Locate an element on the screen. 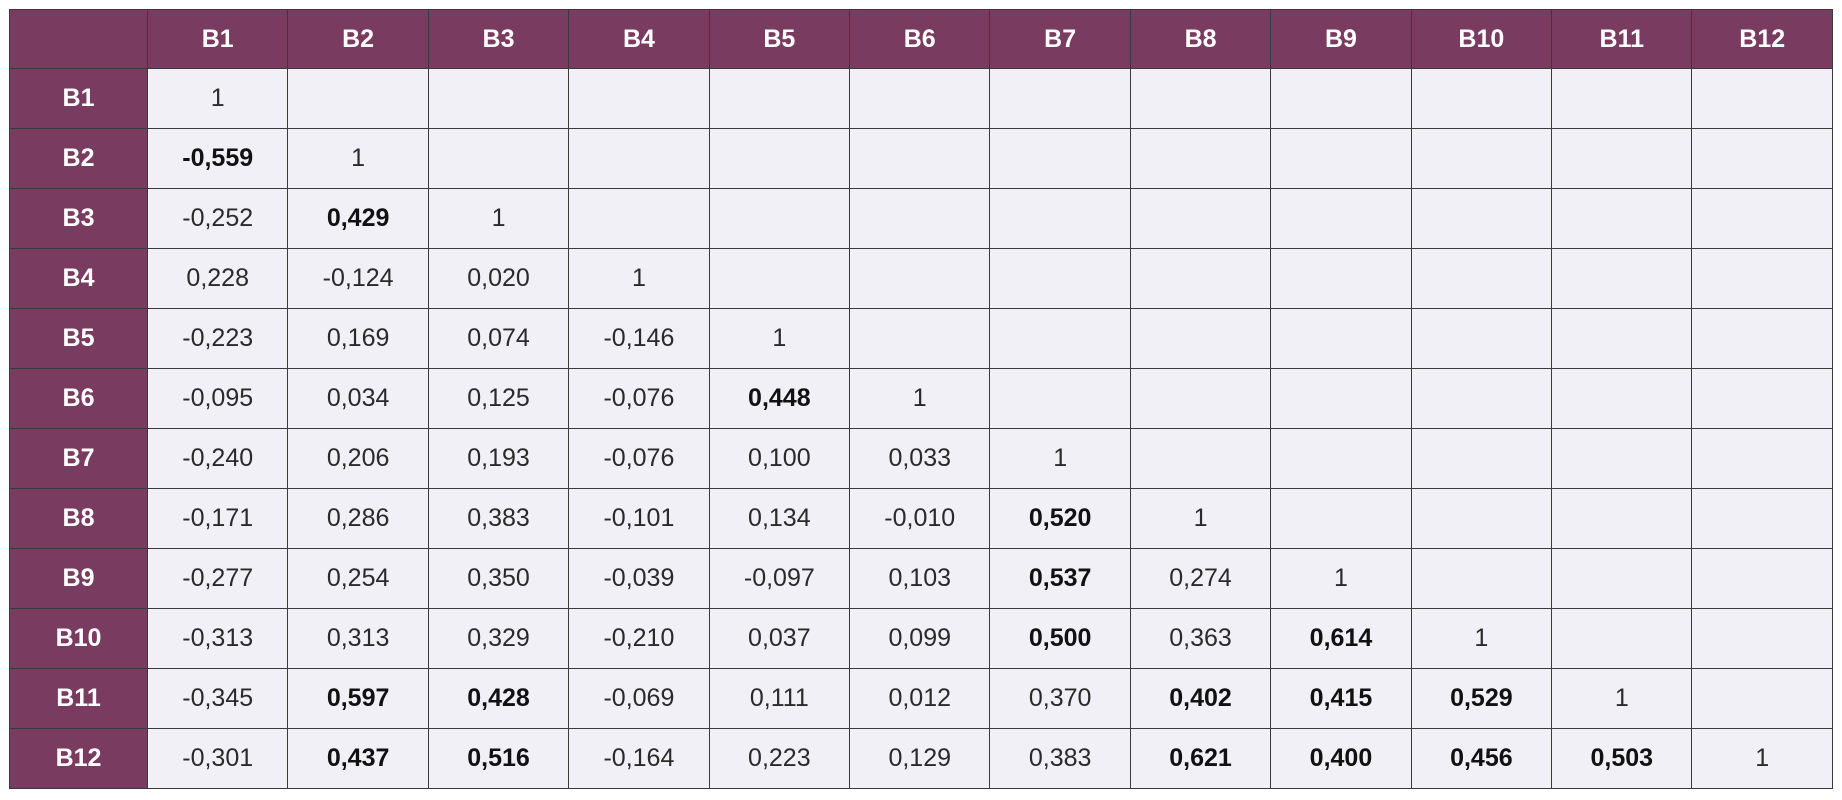  value-cell: 0,370 is located at coordinates (1060, 698).